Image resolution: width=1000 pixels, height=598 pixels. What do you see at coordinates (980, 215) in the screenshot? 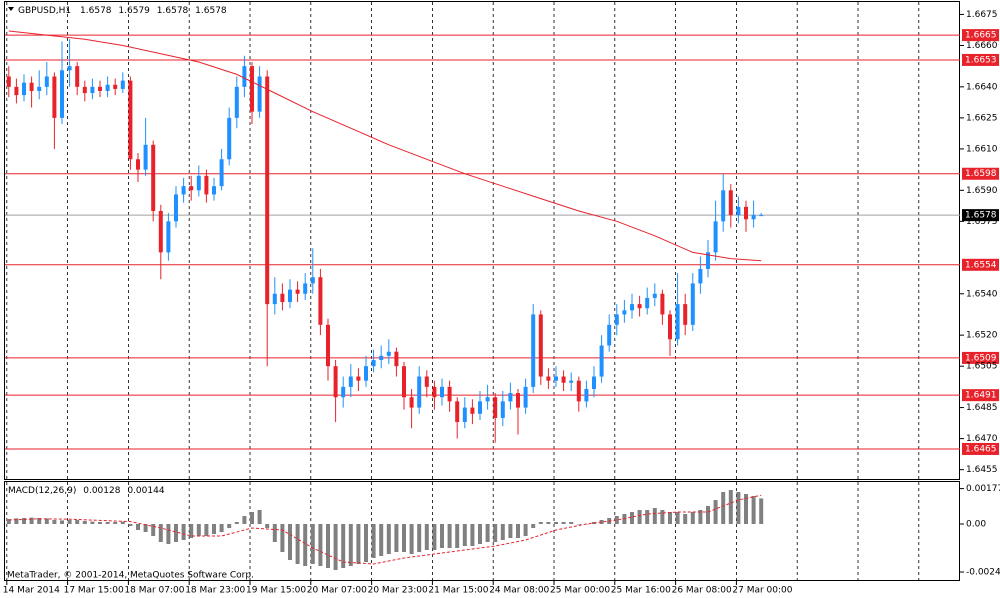
I see `current-price-box` at bounding box center [980, 215].